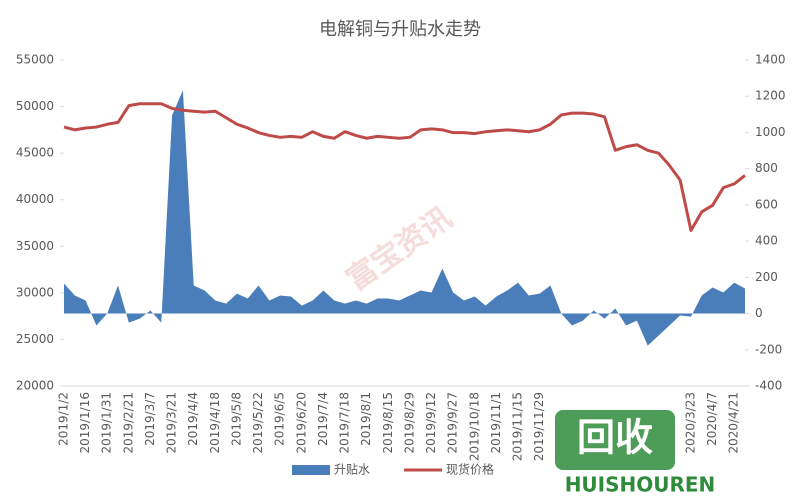  I want to click on y2-tick-label: 400, so click(766, 241).